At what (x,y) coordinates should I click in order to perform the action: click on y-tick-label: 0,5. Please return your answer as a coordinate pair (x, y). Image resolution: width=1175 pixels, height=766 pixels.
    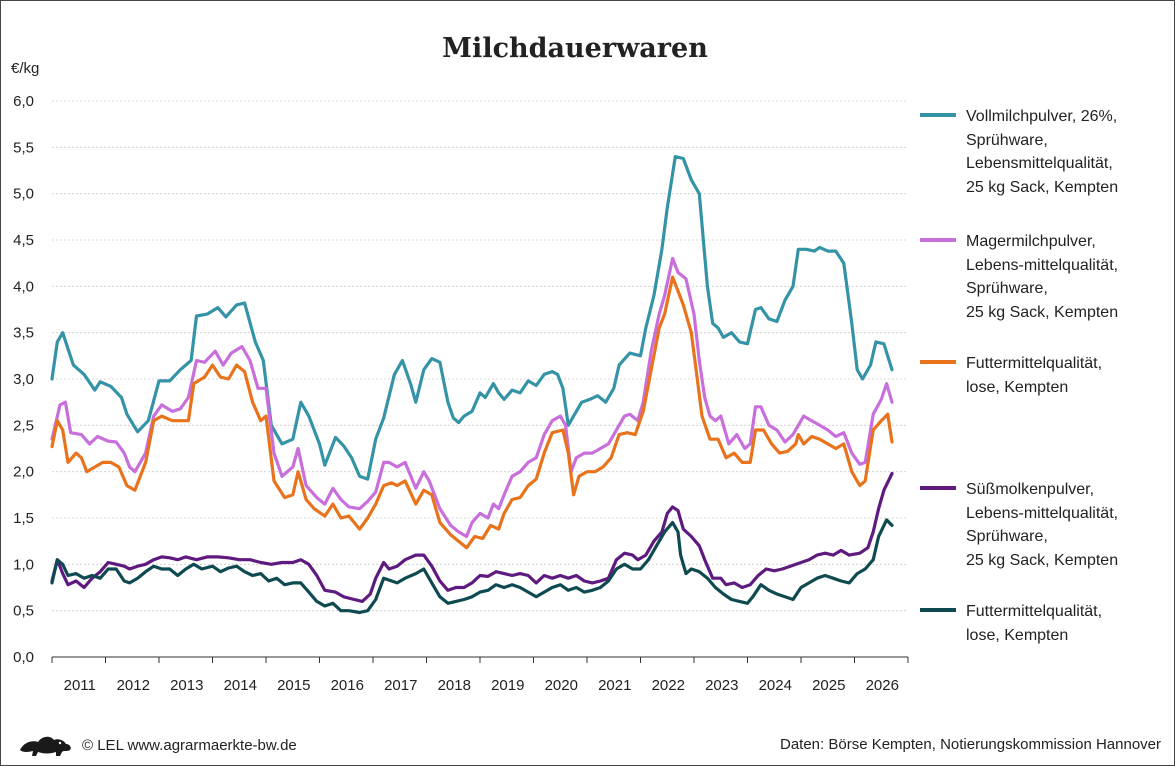
    Looking at the image, I should click on (23, 611).